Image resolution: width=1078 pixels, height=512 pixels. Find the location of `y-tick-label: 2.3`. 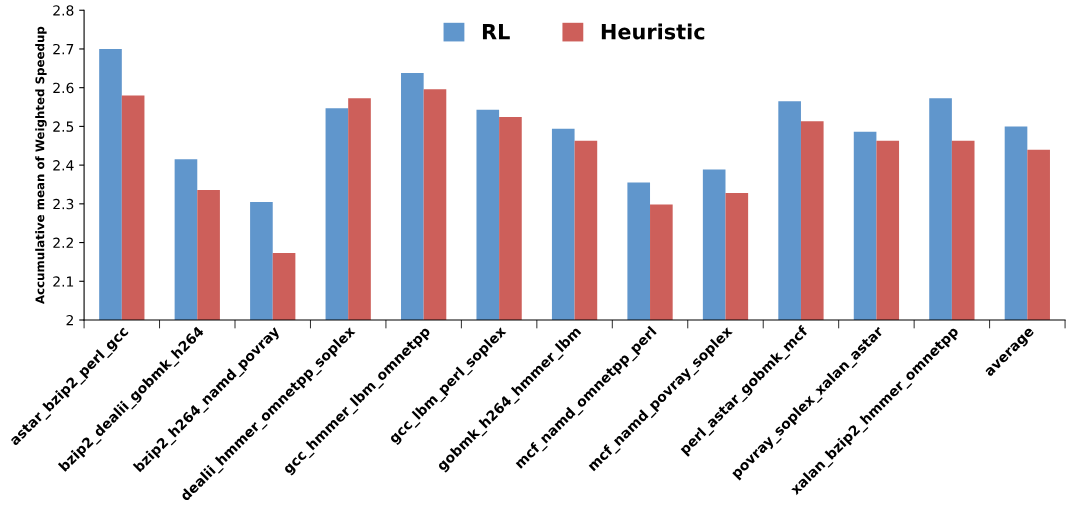

y-tick-label: 2.3 is located at coordinates (63, 204).